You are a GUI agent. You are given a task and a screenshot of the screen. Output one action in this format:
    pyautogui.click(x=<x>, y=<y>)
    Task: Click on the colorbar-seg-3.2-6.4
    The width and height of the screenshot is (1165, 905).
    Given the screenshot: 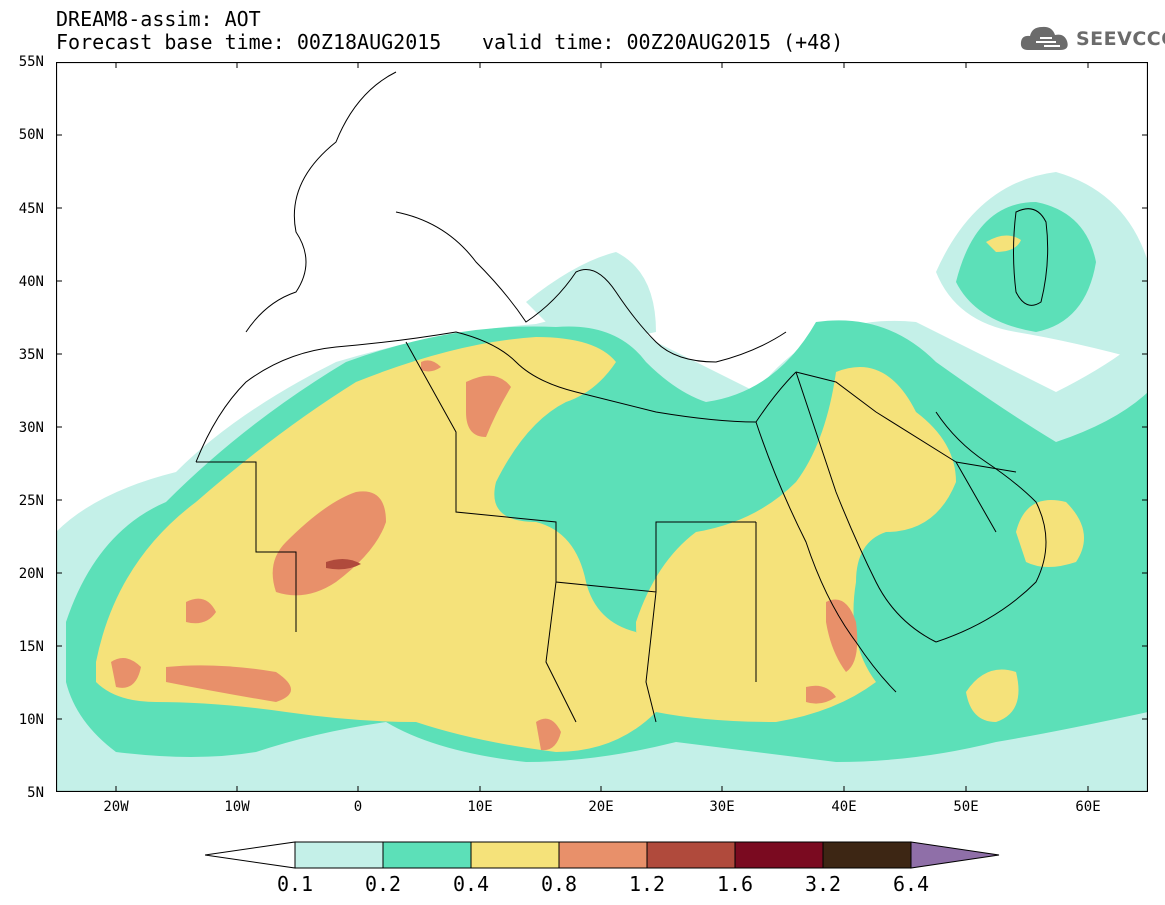 What is the action you would take?
    pyautogui.click(x=867, y=855)
    